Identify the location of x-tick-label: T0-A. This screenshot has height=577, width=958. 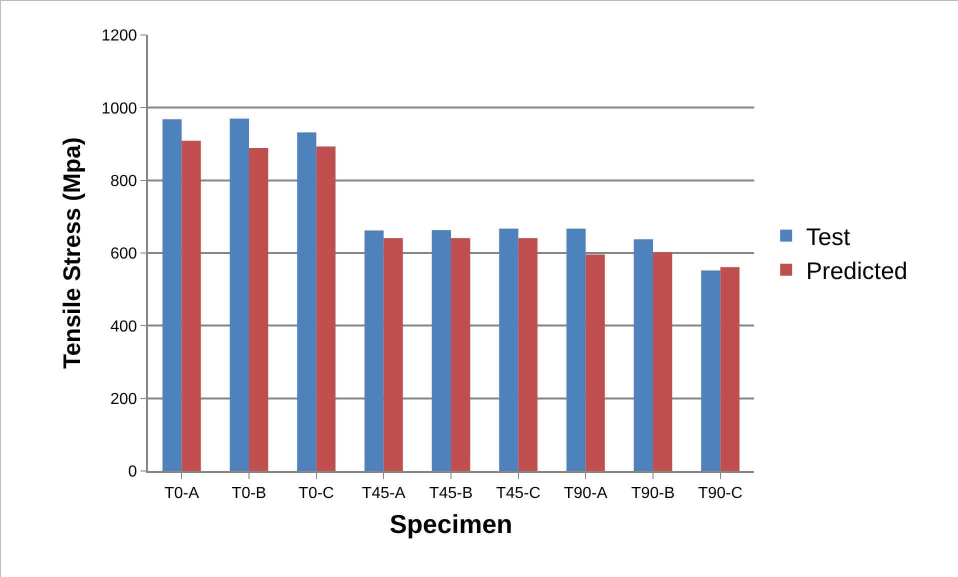
(182, 493).